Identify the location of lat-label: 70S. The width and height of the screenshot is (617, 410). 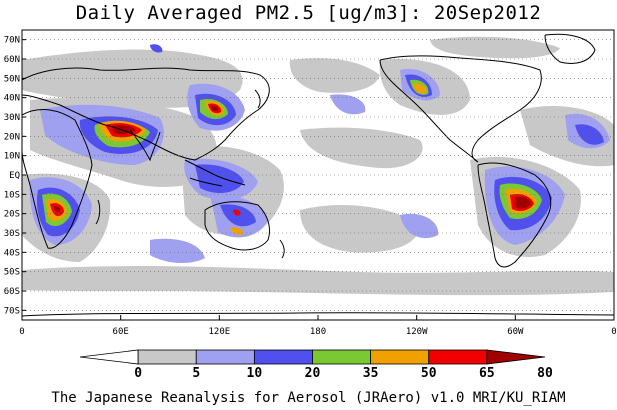
(12, 311).